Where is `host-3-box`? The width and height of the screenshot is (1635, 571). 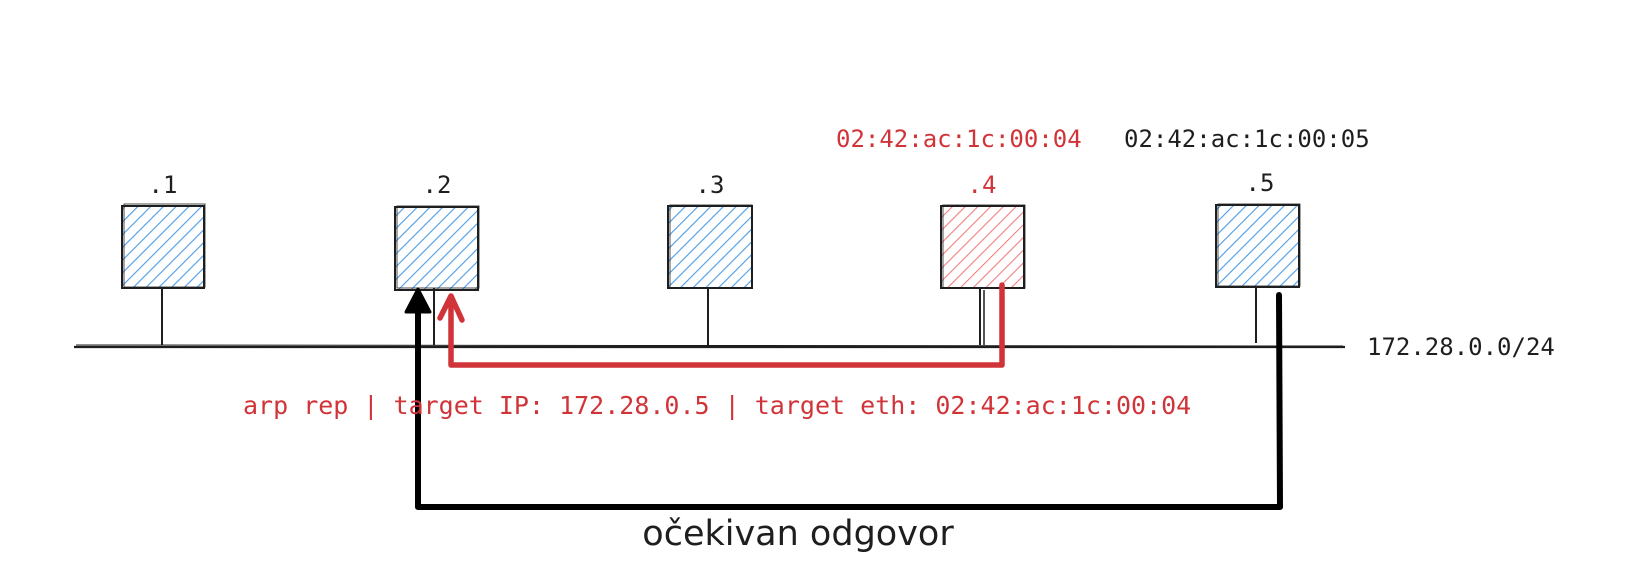 host-3-box is located at coordinates (710, 247).